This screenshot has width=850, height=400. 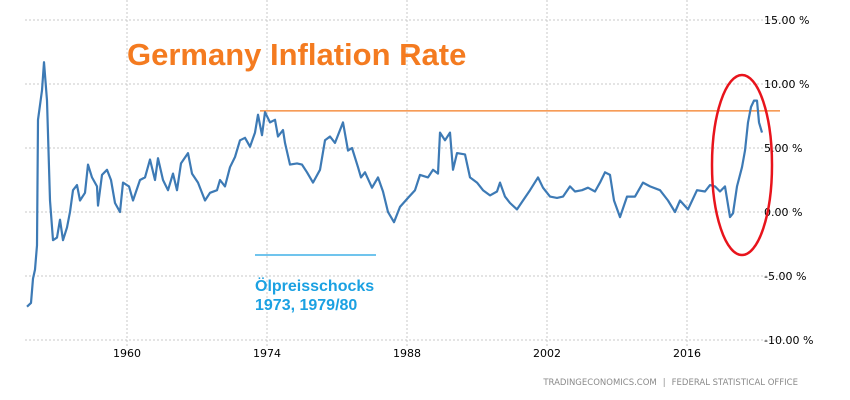 I want to click on x-axis: 1960 1974 1988 2002 2016, so click(x=407, y=353).